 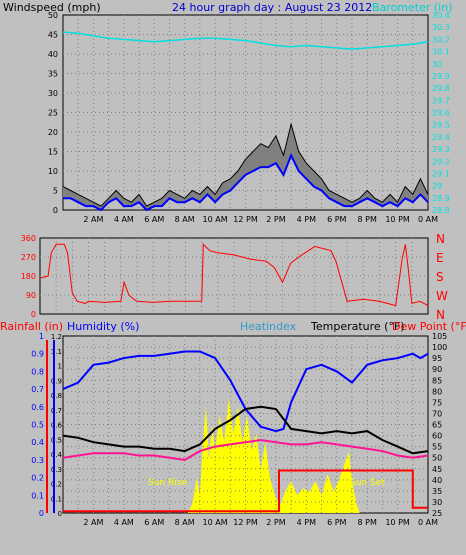 I want to click on wind-y-tick: 0, so click(x=55, y=210).